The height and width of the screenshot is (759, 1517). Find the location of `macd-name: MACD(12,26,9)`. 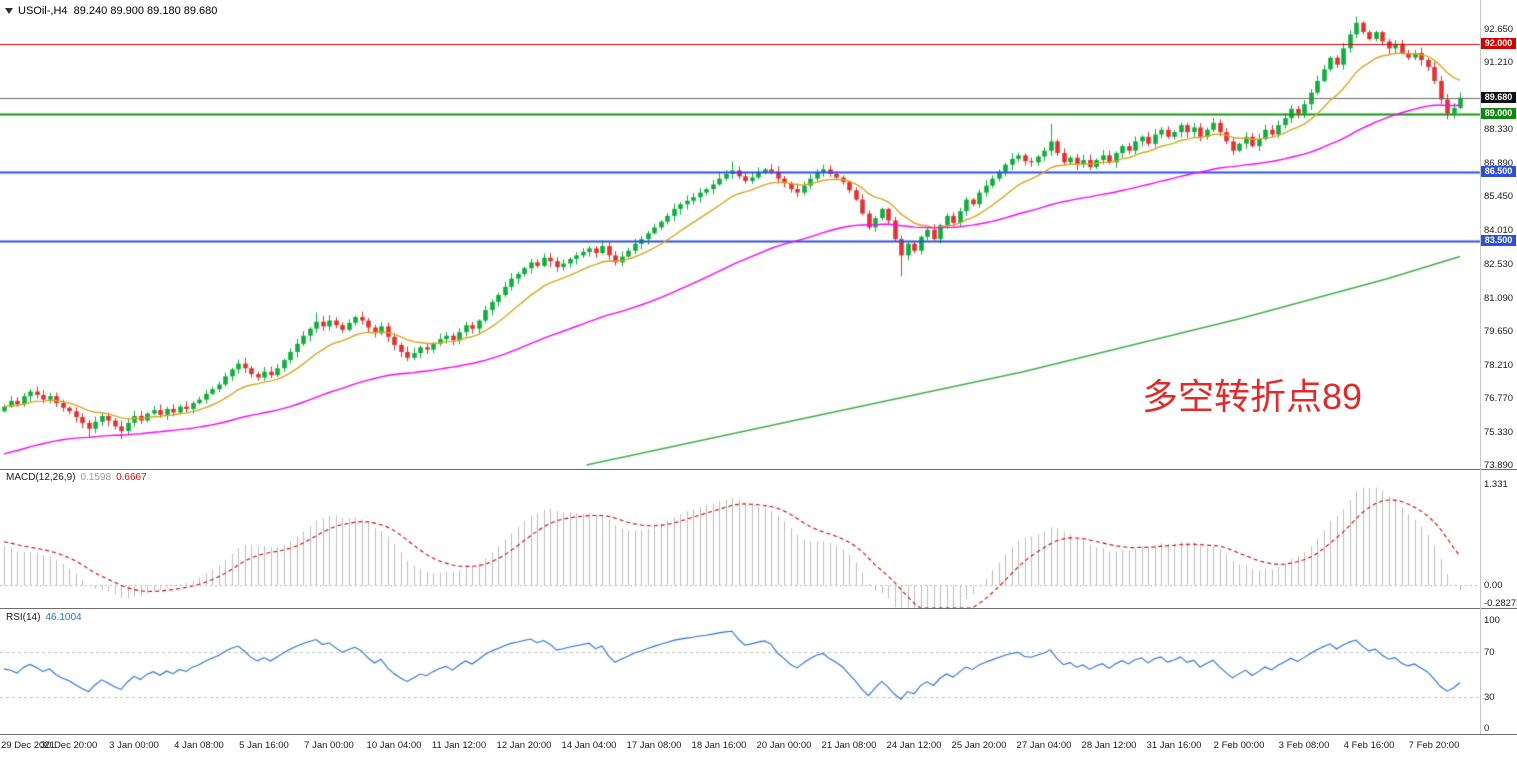

macd-name: MACD(12,26,9) is located at coordinates (41, 477).